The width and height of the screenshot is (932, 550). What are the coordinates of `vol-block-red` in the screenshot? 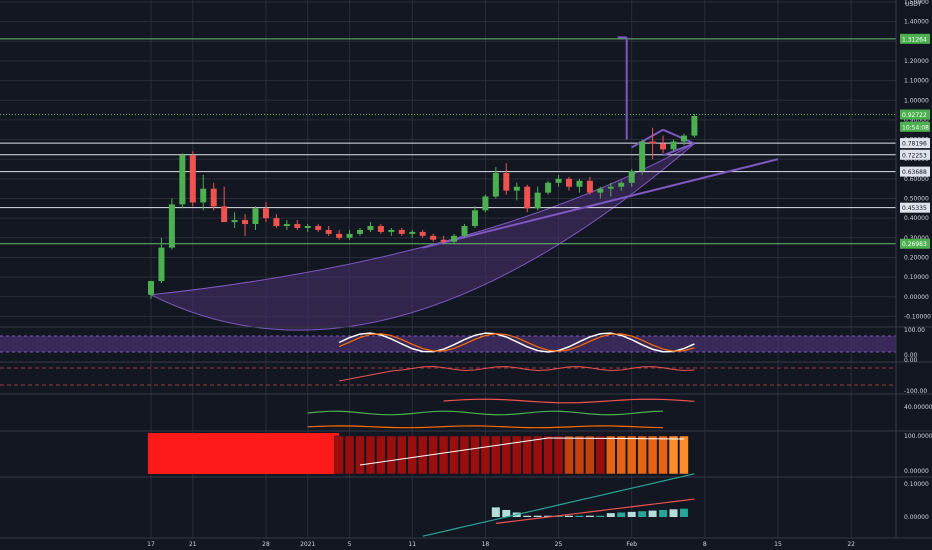 It's located at (243, 453).